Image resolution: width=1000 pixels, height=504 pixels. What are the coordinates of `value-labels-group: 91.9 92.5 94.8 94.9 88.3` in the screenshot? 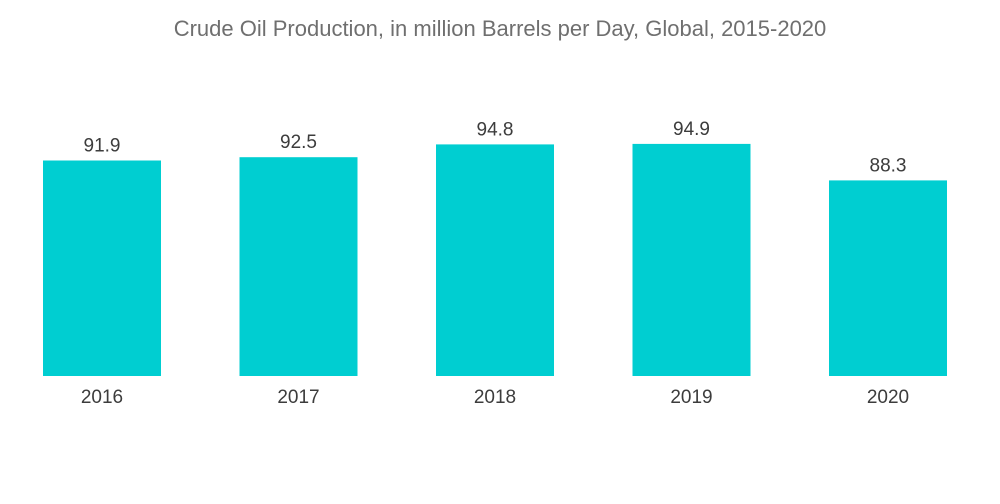 It's located at (495, 148).